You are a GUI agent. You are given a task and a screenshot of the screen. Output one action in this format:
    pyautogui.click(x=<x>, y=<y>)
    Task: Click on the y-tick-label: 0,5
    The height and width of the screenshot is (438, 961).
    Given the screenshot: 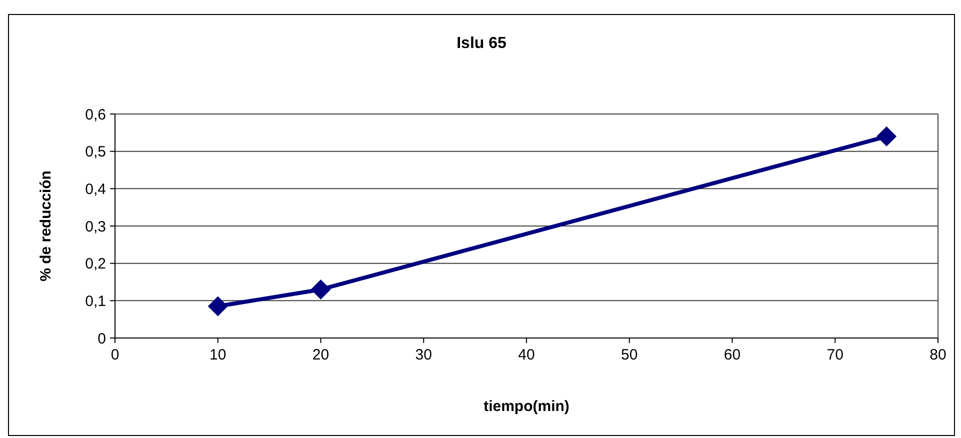 What is the action you would take?
    pyautogui.click(x=95, y=152)
    